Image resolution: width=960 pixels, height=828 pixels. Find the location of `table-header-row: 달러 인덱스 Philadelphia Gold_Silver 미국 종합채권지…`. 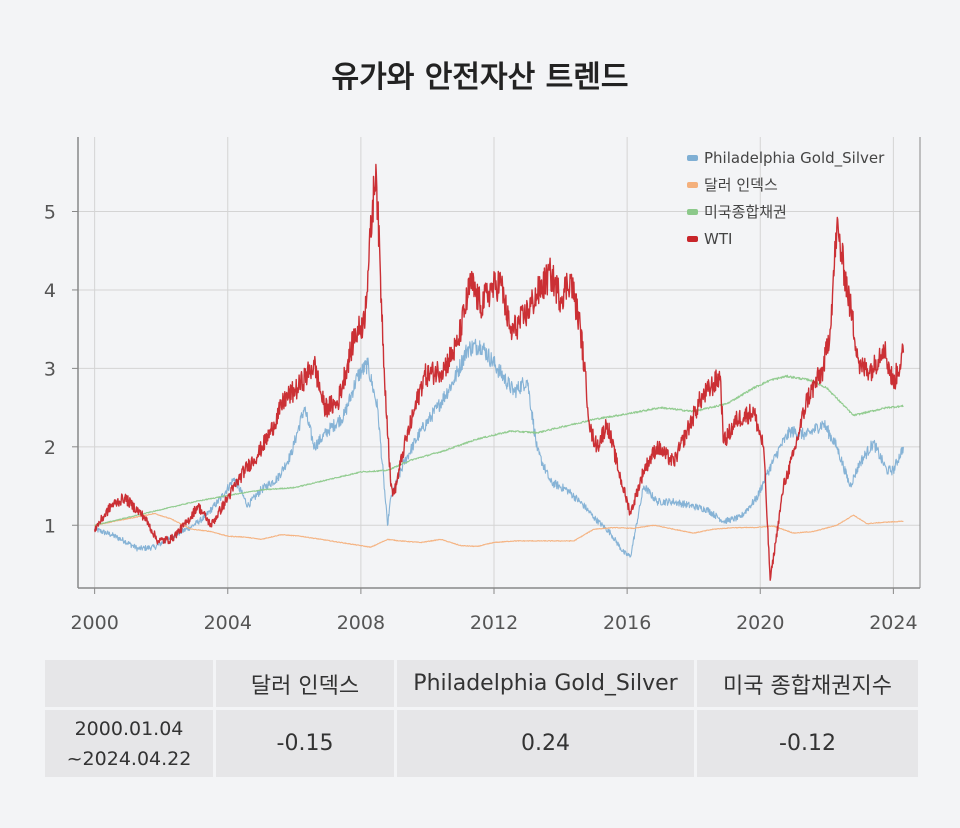

table-header-row: 달러 인덱스 Philadelphia Gold_Silver 미국 종합채권지… is located at coordinates (481, 683).